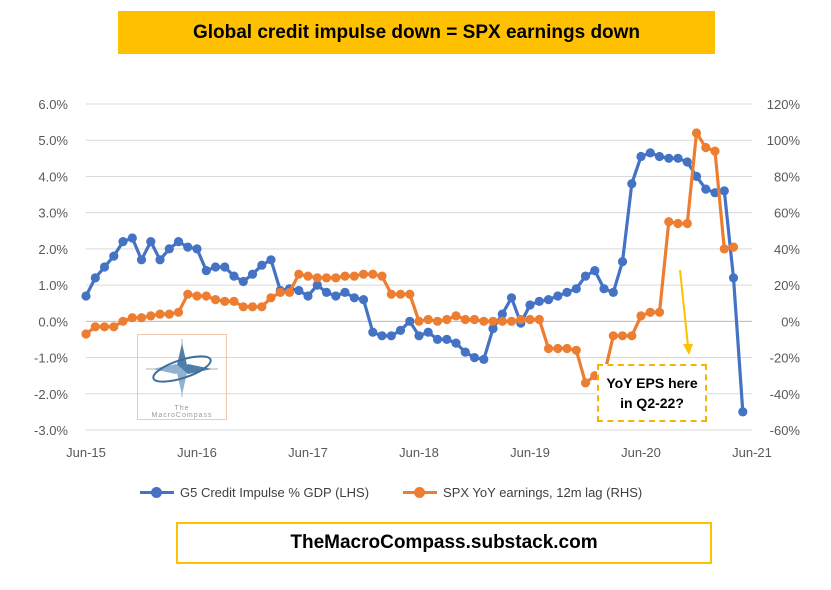 Image resolution: width=831 pixels, height=590 pixels. Describe the element at coordinates (652, 383) in the screenshot. I see `callout-line-1: YoY EPS here` at that location.